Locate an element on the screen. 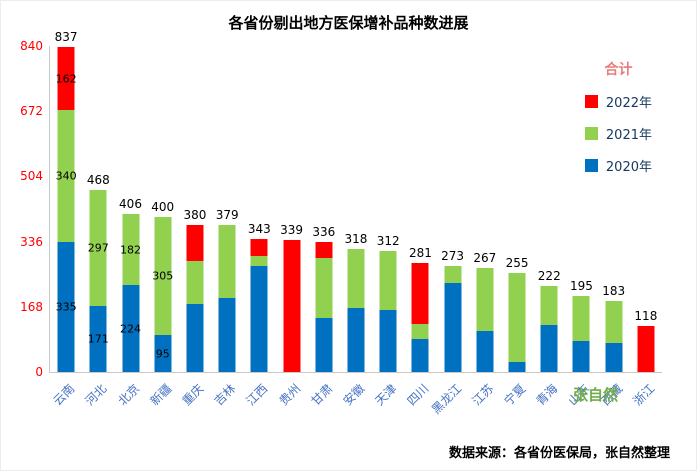  stacked-bar: 335 340 162 is located at coordinates (66, 209).